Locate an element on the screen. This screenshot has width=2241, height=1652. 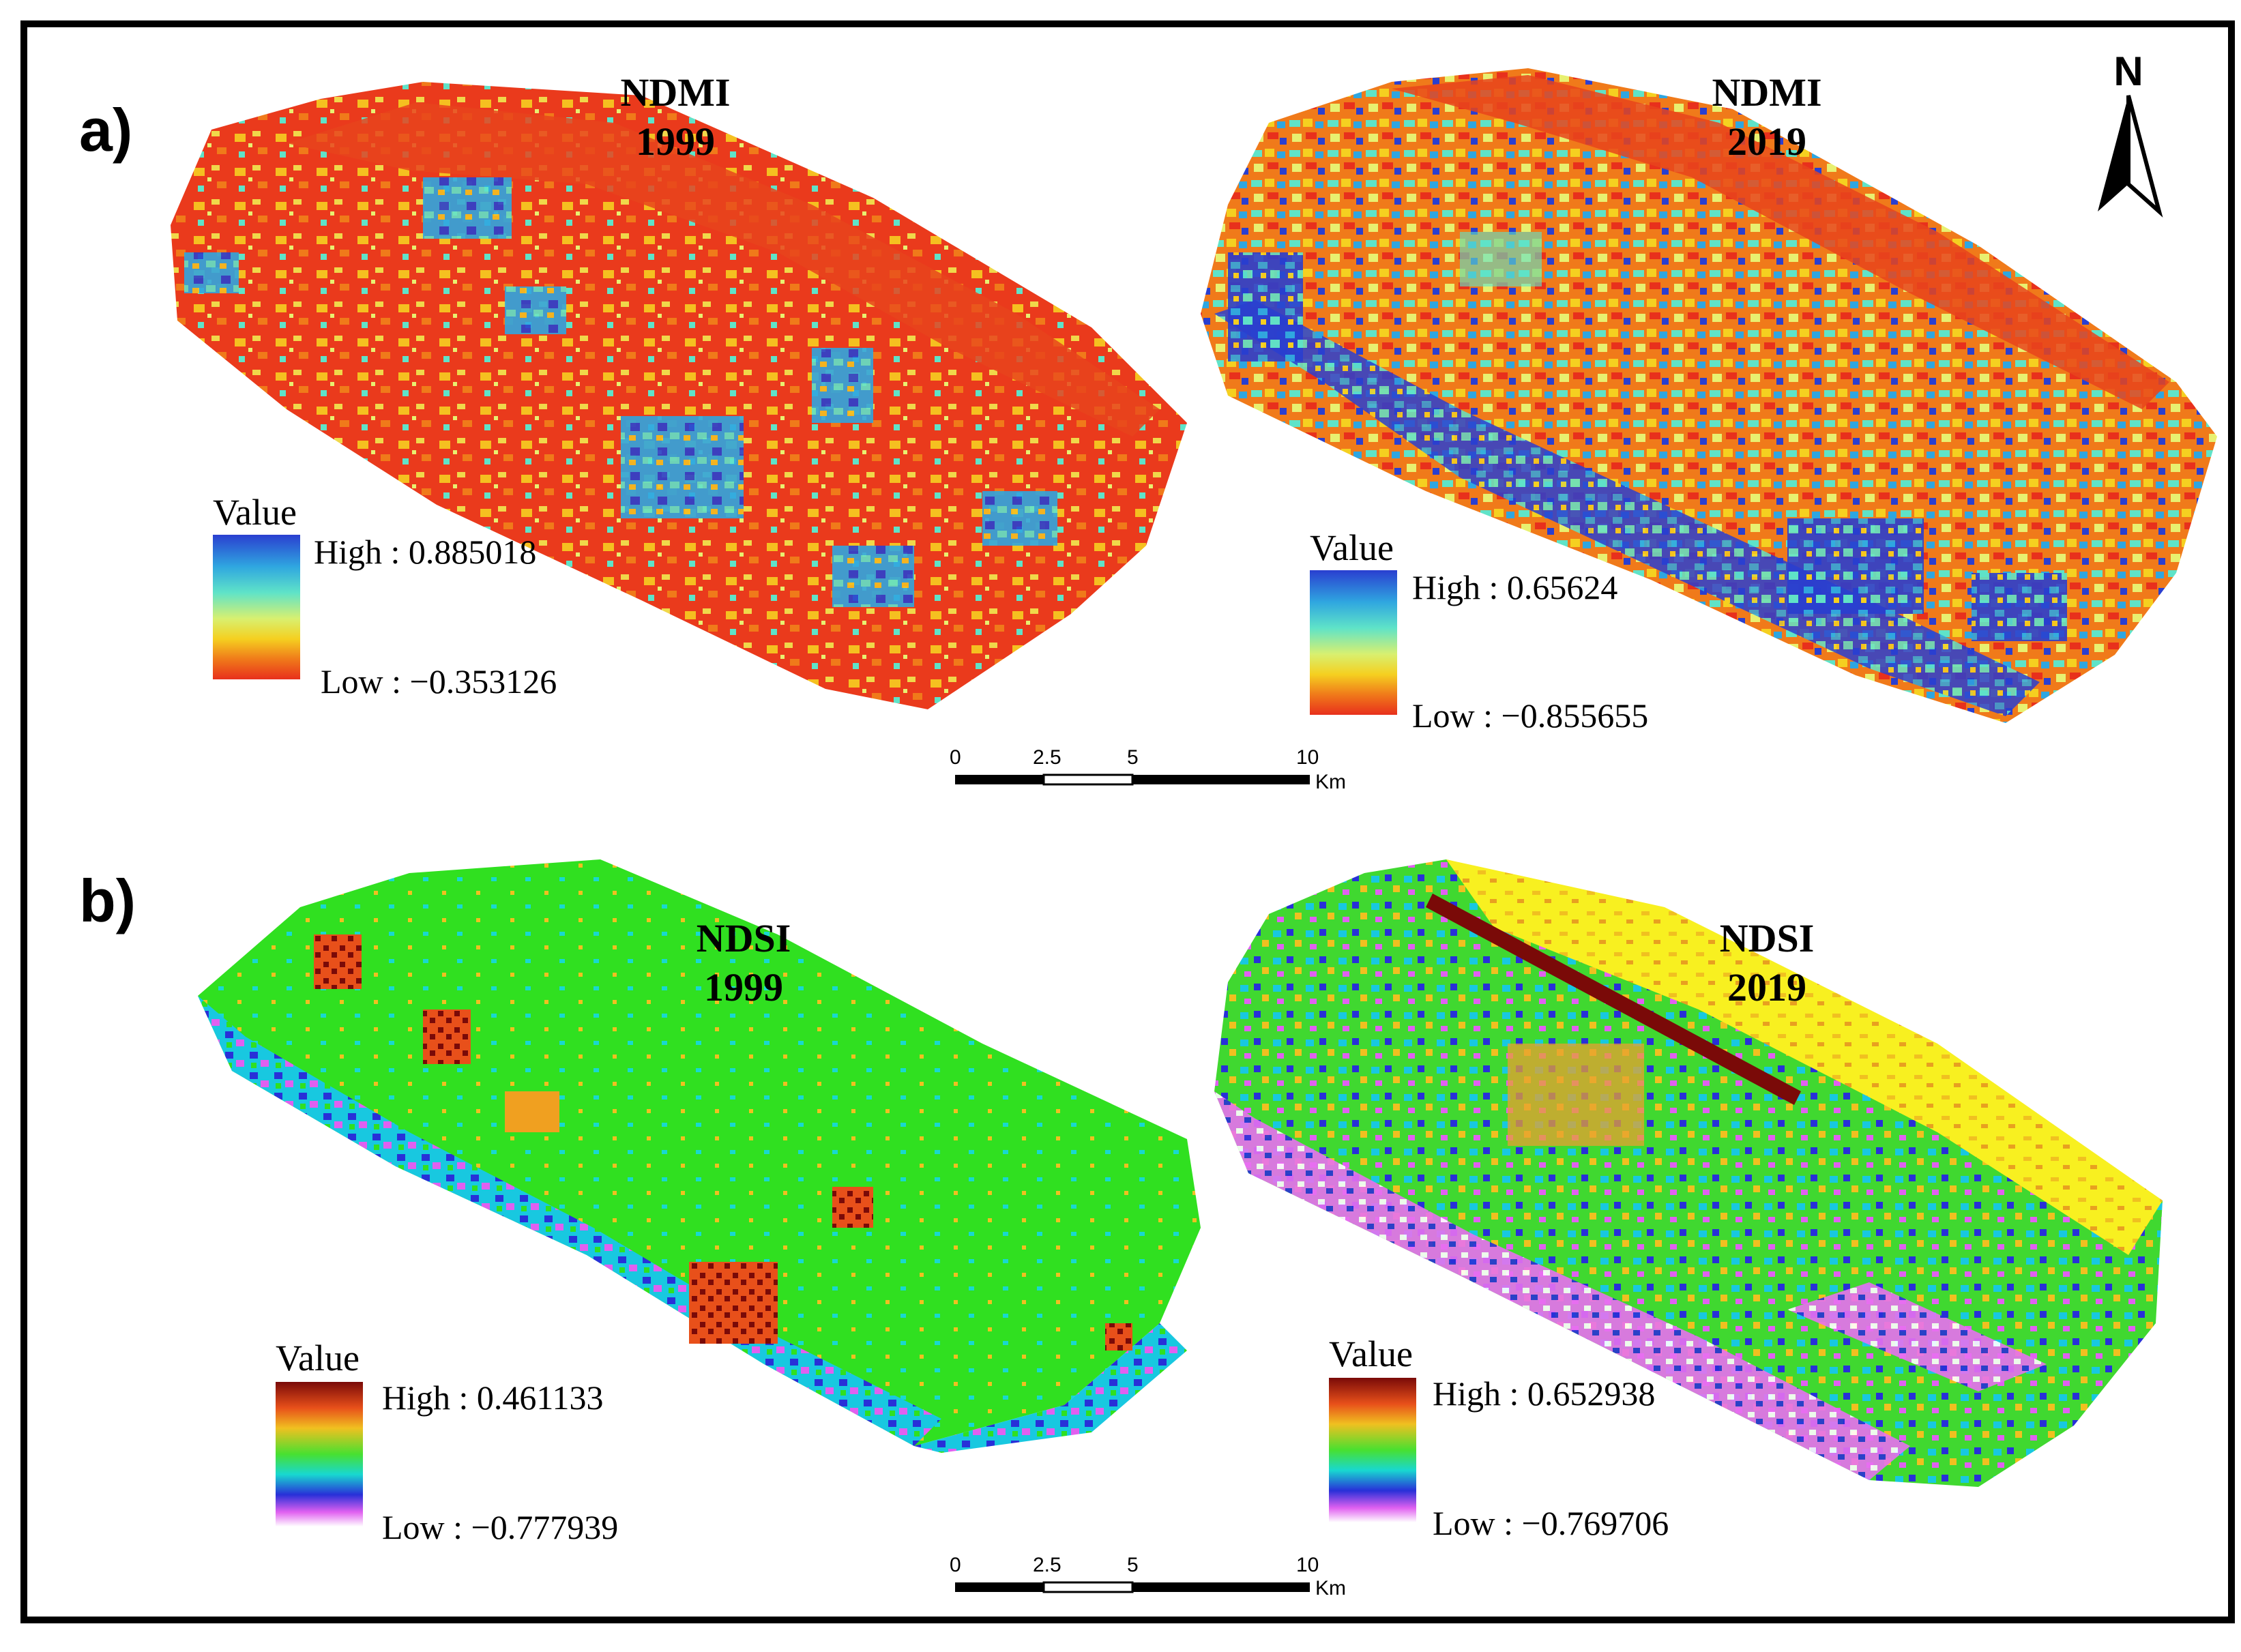
map-title-ndmi-2019: NDMI 2019 is located at coordinates (1766, 117).